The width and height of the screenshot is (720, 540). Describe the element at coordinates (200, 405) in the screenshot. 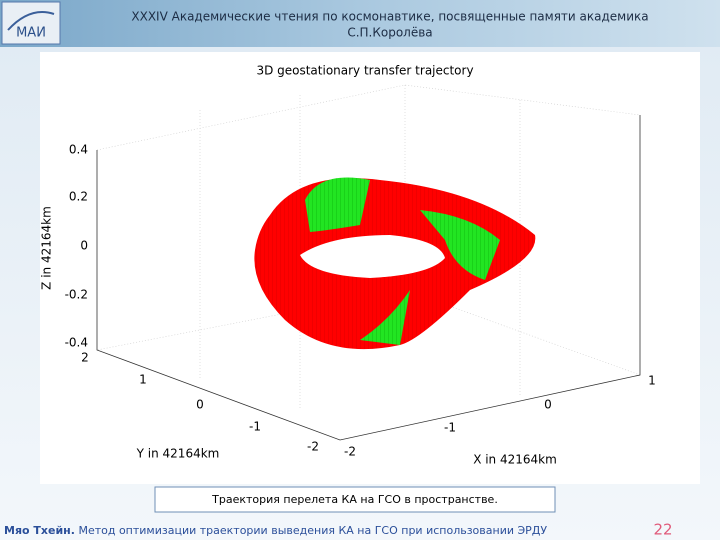

I see `y-tick-label: 0` at that location.